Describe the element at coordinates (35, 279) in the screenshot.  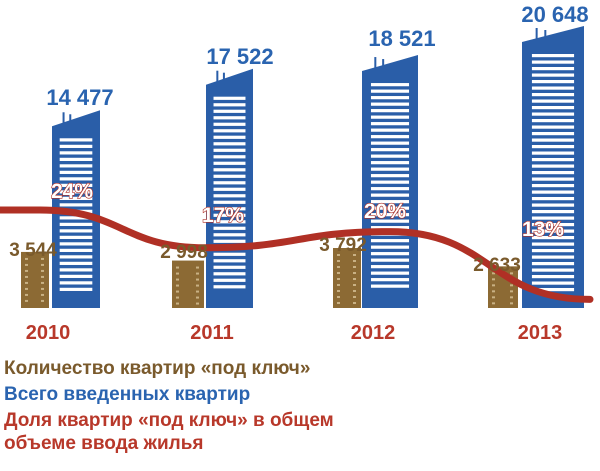
I see `turnkey-bar-2010` at that location.